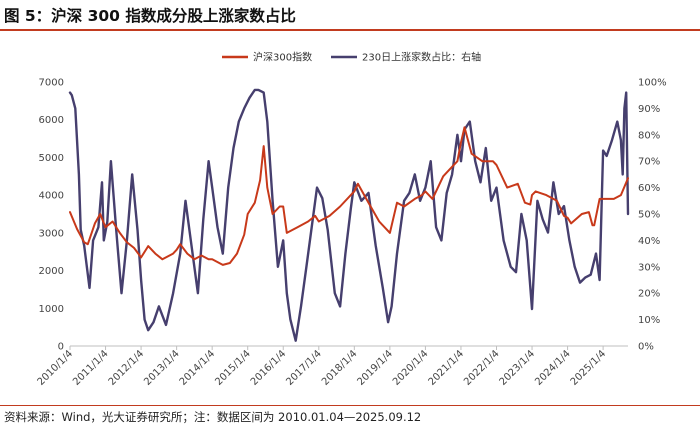  What do you see at coordinates (51, 158) in the screenshot?
I see `y-left-tick-label: 5000` at bounding box center [51, 158].